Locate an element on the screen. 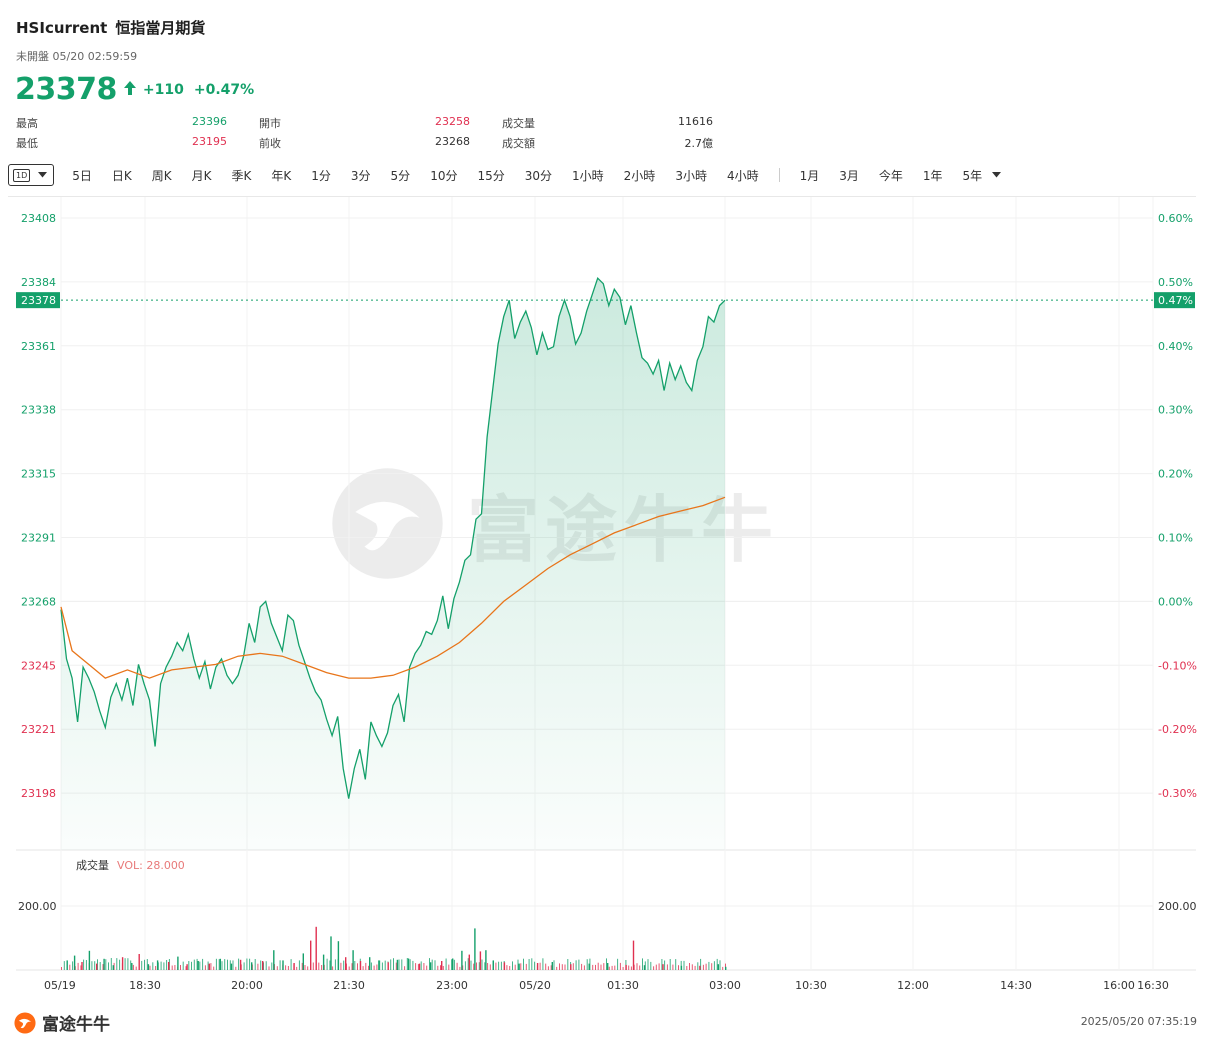  period-option-a-1: 日K is located at coordinates (121, 175).